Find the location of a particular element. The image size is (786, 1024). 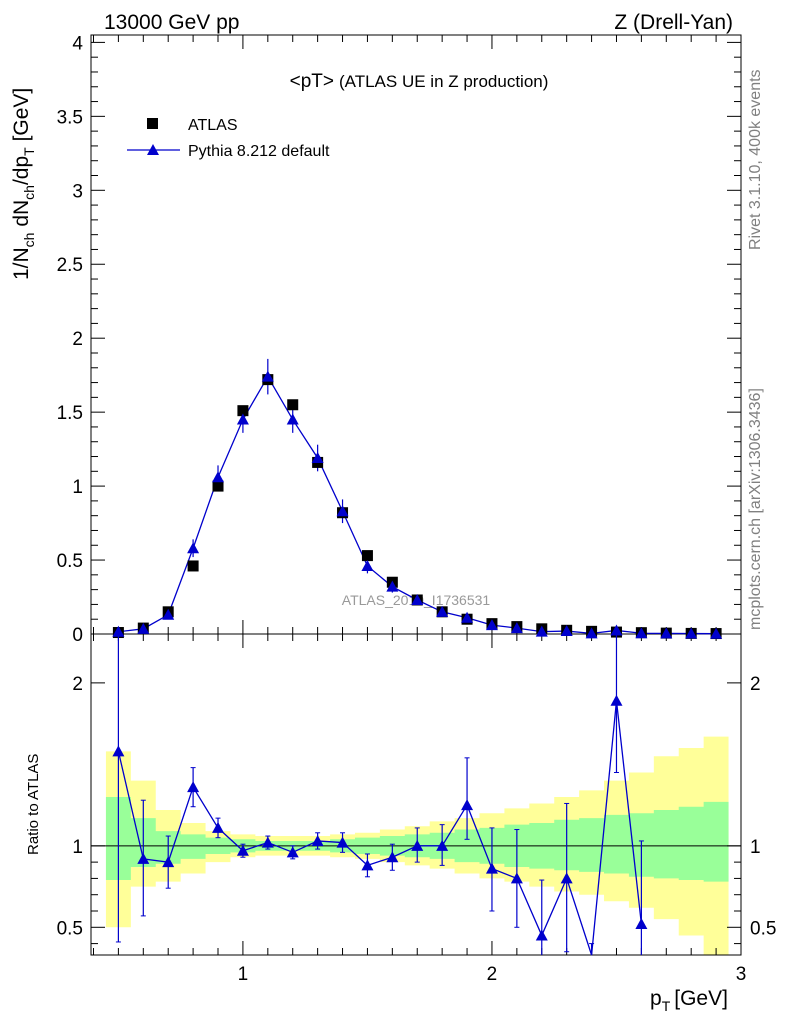

y-tick-label-ratio: 1 is located at coordinates (77, 847).